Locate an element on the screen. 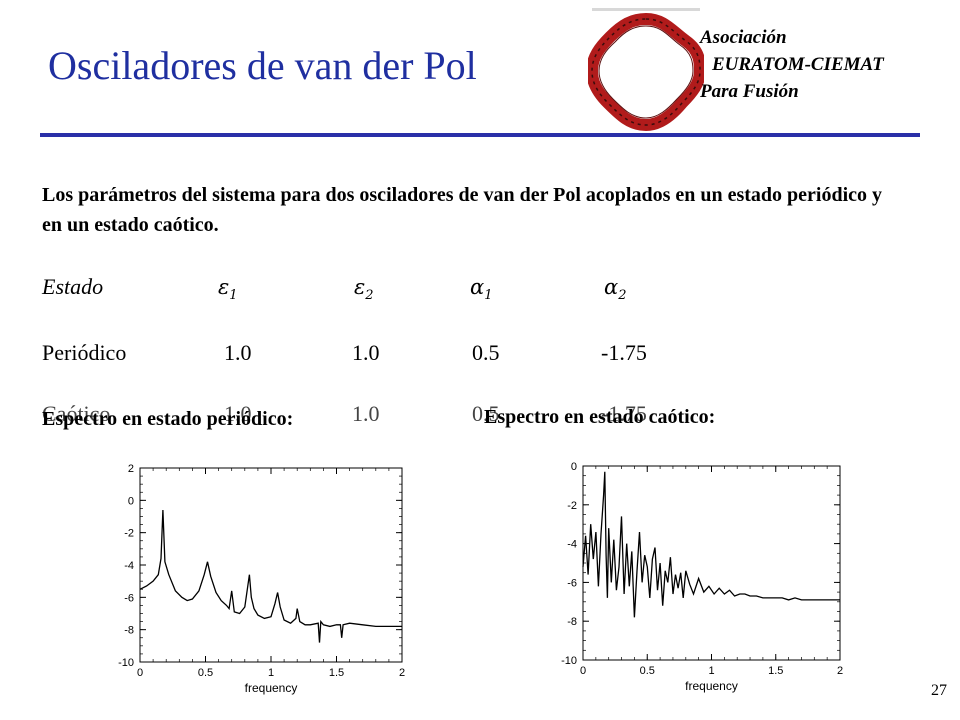  row-chaotic-alpha2: -1.75 is located at coordinates (624, 413).